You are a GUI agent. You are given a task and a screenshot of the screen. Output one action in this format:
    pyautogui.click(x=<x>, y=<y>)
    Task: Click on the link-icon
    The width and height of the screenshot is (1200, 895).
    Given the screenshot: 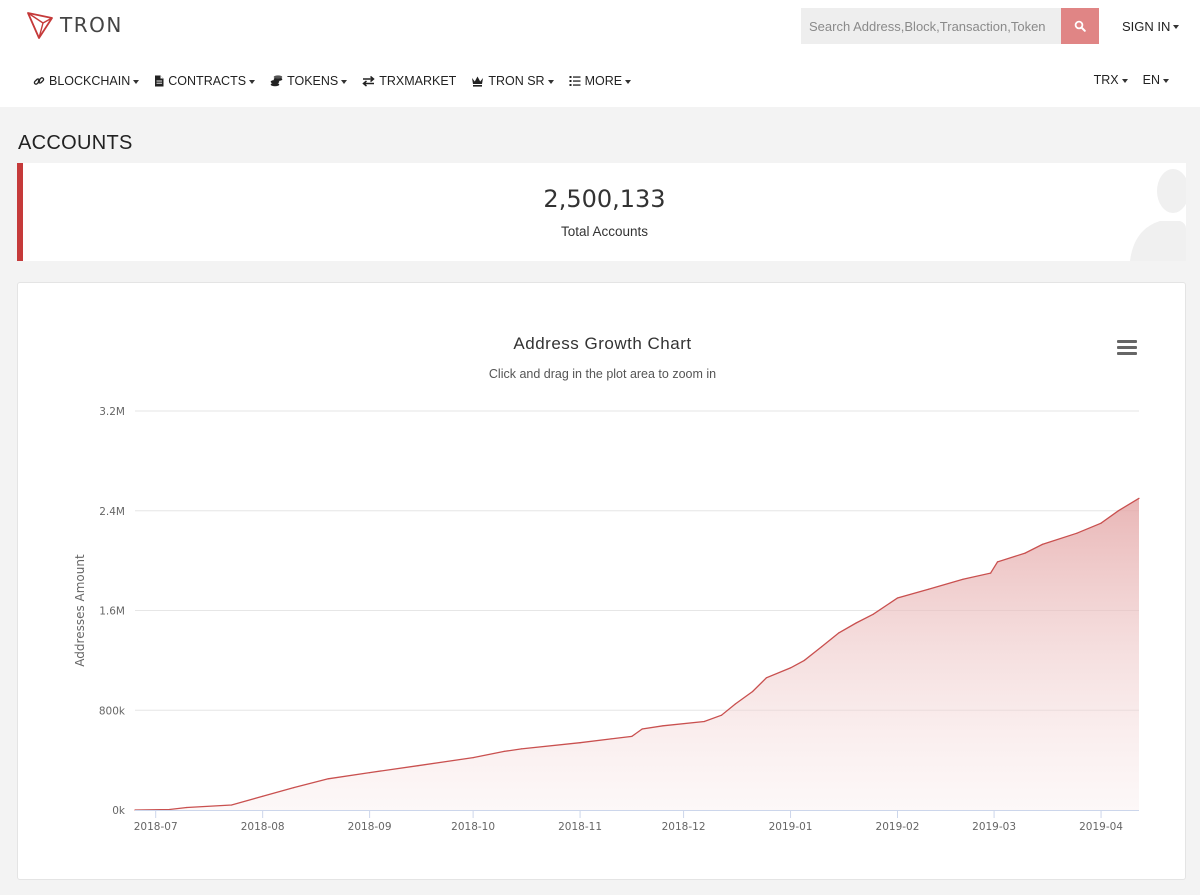 What is the action you would take?
    pyautogui.click(x=39, y=81)
    